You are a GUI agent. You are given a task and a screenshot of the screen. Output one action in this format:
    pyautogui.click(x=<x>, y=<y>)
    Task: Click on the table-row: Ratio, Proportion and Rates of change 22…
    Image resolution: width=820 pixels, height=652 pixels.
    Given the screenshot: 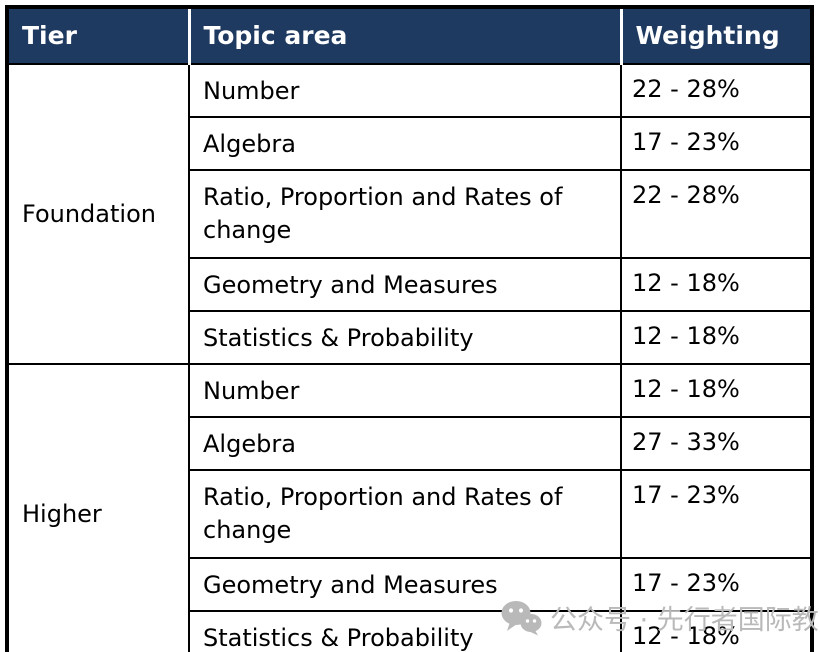 What is the action you would take?
    pyautogui.click(x=410, y=214)
    